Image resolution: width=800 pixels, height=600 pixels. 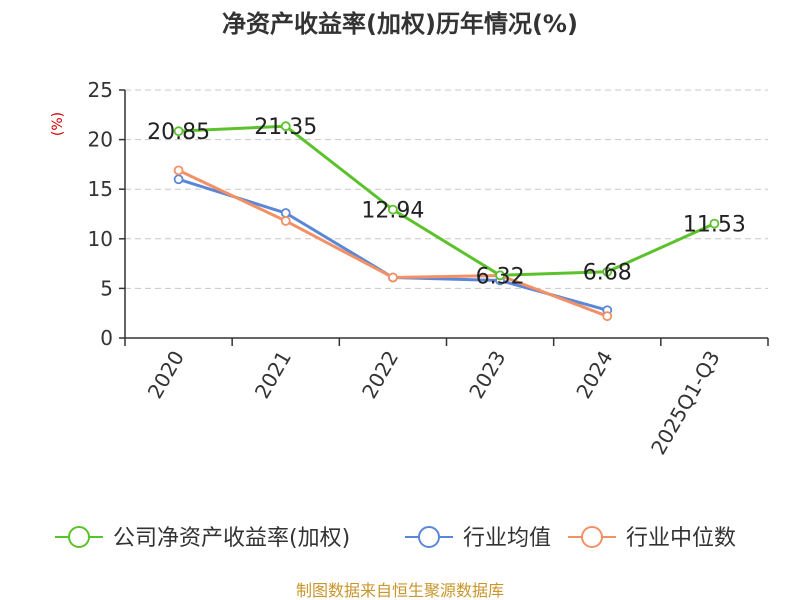 I want to click on data-label-1: 21.35, so click(x=285, y=127).